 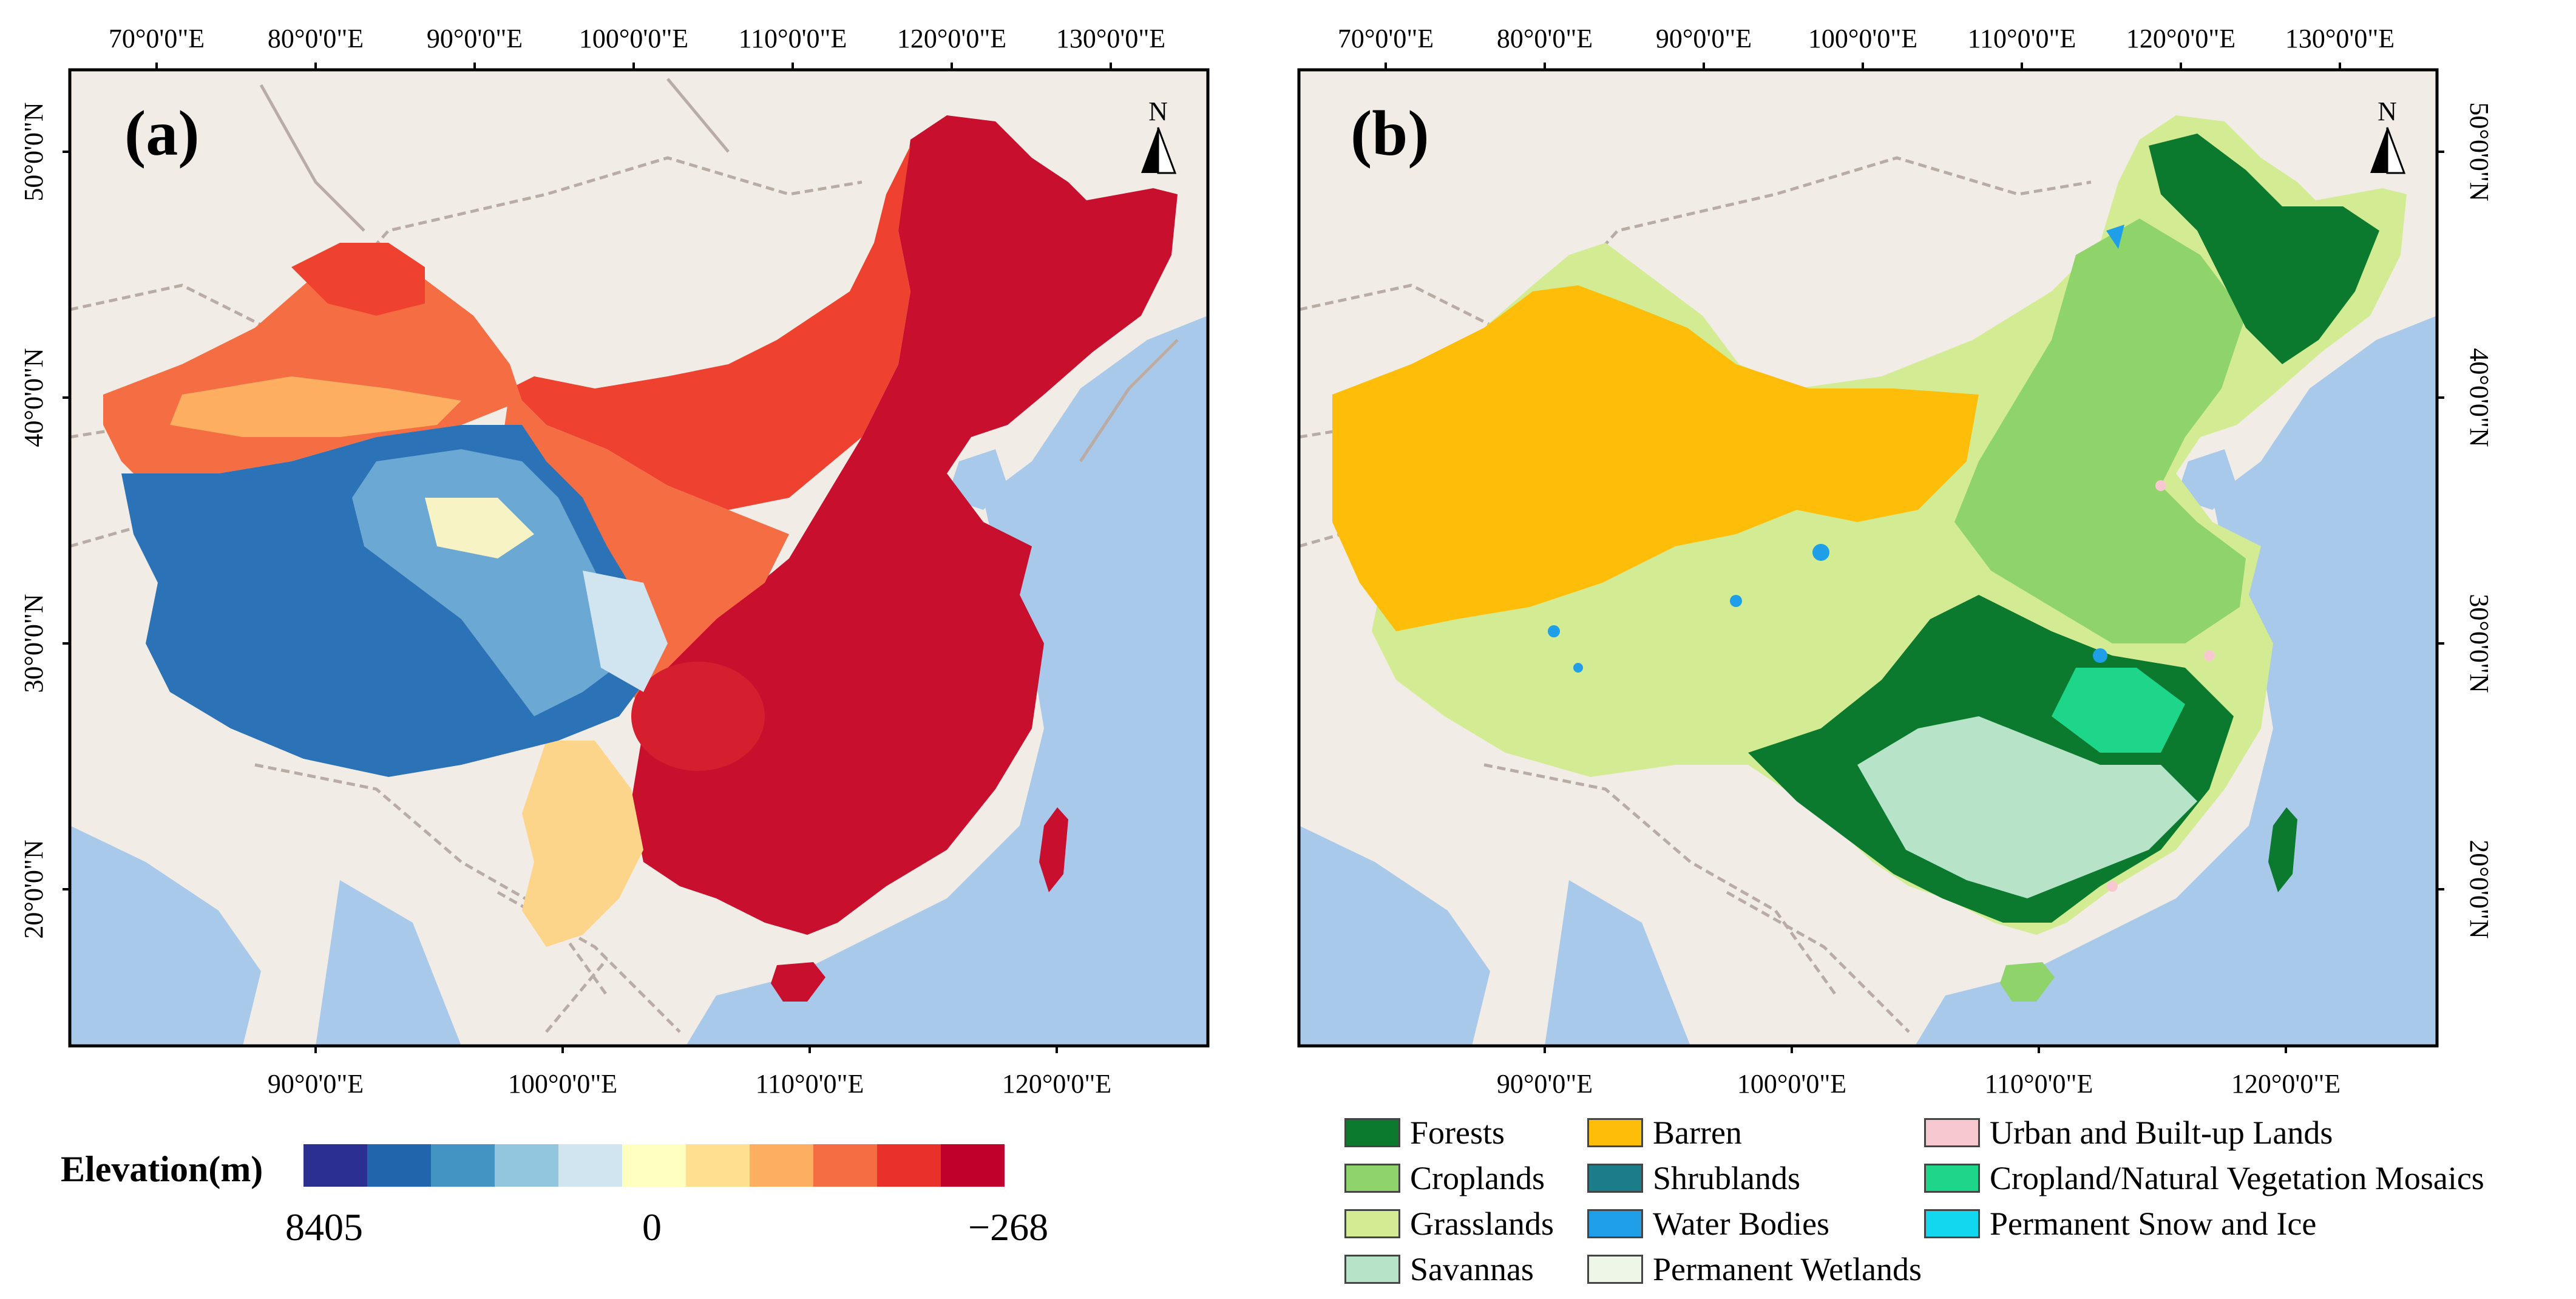 What do you see at coordinates (491, 582) in the screenshot?
I see `tibet-east` at bounding box center [491, 582].